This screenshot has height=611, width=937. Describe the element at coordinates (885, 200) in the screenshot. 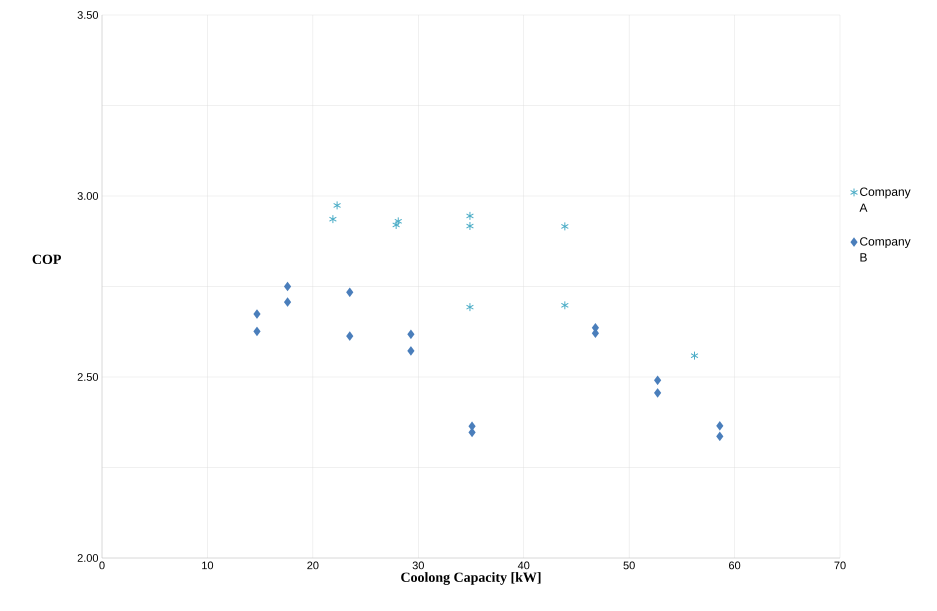

I see `legend-label: Company A` at that location.